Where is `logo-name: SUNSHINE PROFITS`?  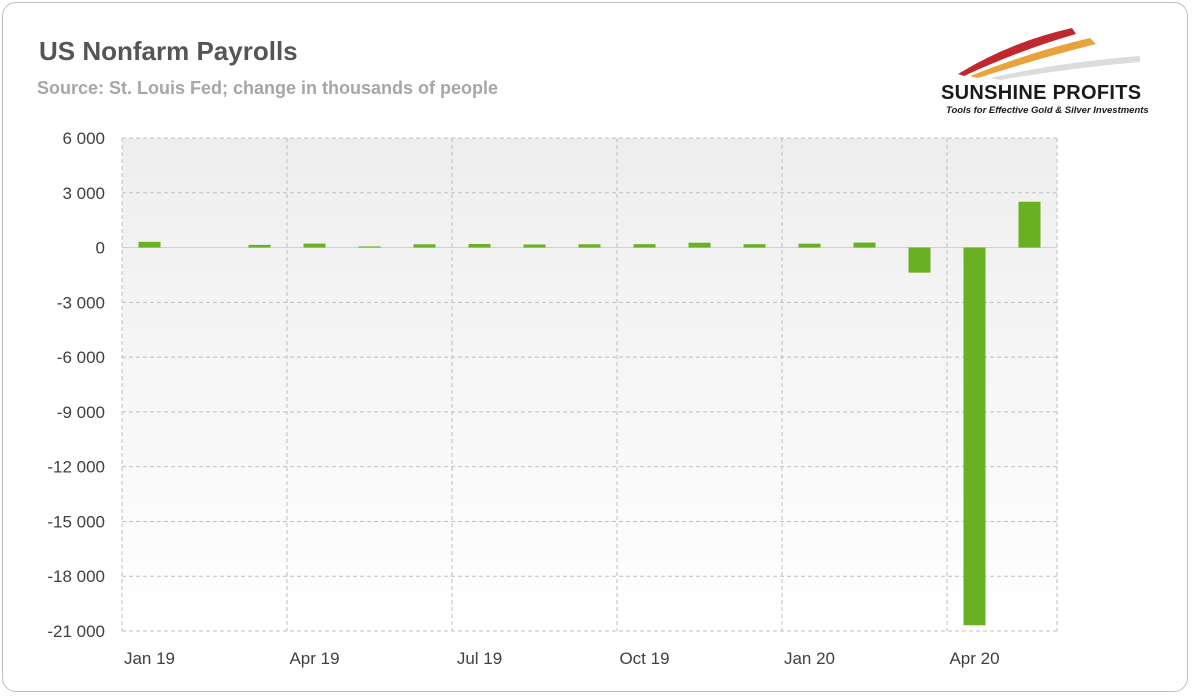
logo-name: SUNSHINE PROFITS is located at coordinates (1041, 93).